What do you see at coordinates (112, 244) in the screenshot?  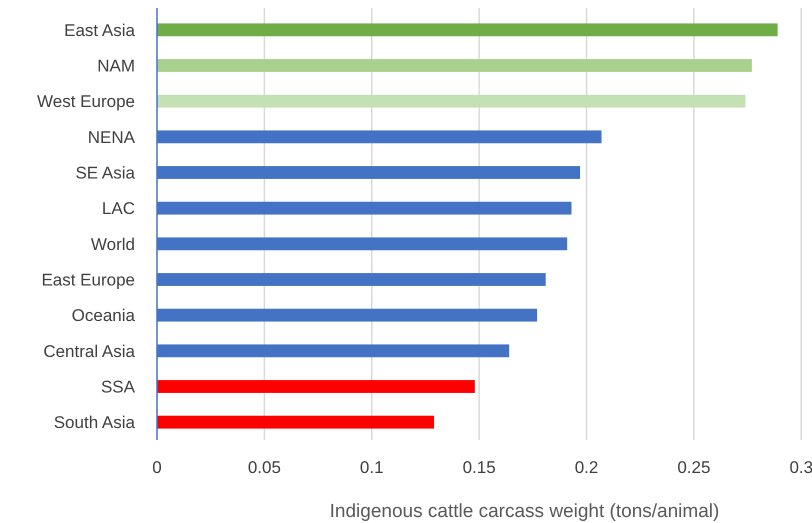 I see `y-tick-label: World` at bounding box center [112, 244].